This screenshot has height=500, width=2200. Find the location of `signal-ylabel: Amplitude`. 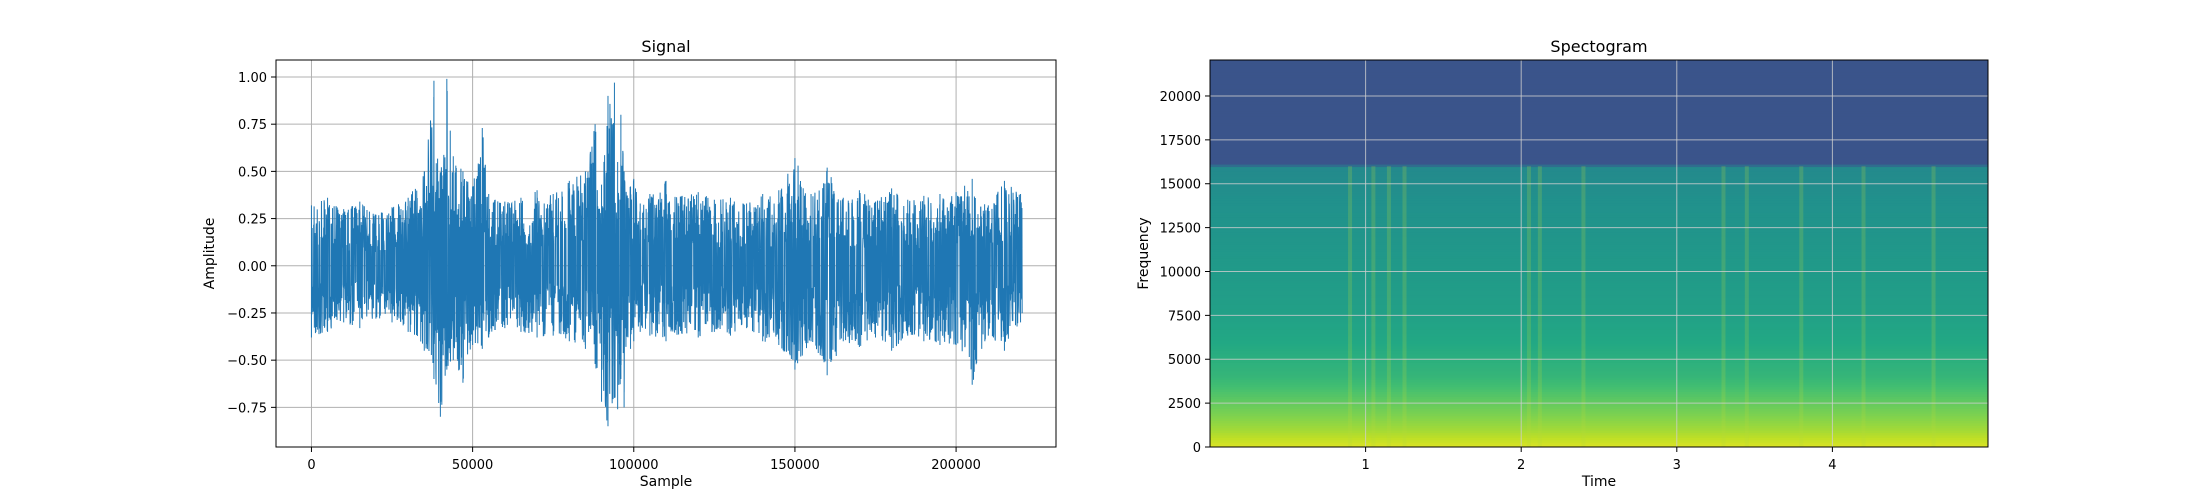

signal-ylabel: Amplitude is located at coordinates (210, 254).